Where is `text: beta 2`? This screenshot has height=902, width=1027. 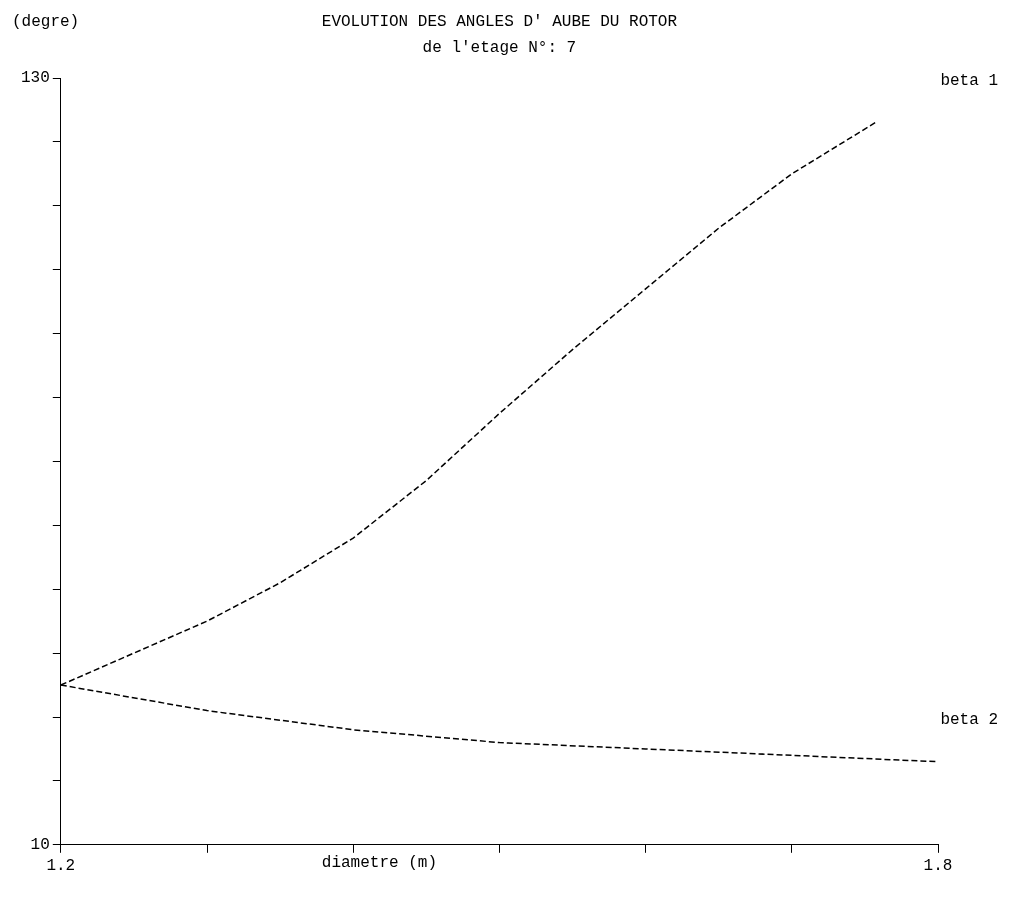 text: beta 2 is located at coordinates (969, 719).